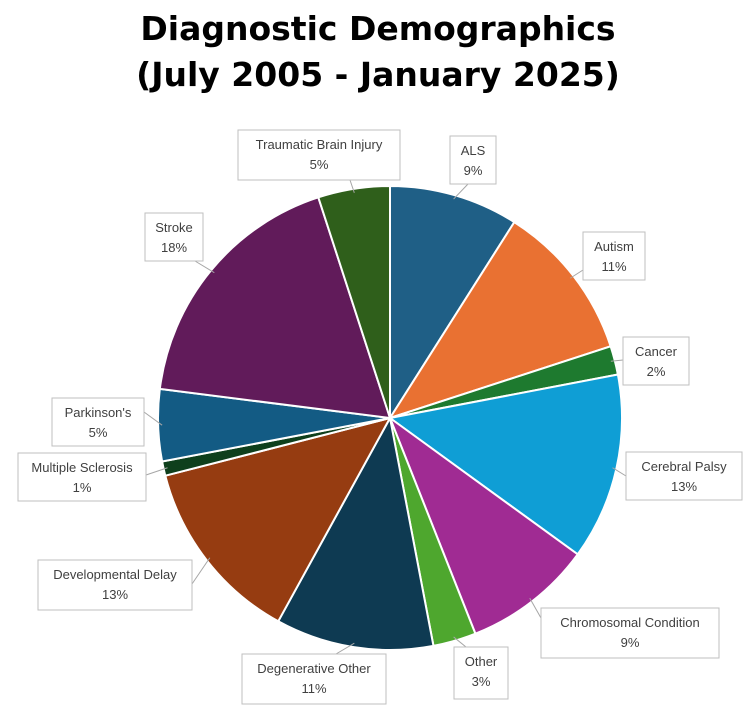 The width and height of the screenshot is (756, 716). Describe the element at coordinates (483, 525) in the screenshot. I see `pie-slice-chromosomal-condition` at that location.